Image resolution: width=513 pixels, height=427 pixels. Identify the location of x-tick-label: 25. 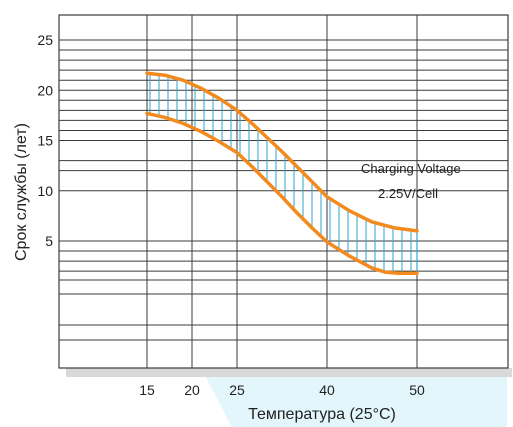
(237, 390).